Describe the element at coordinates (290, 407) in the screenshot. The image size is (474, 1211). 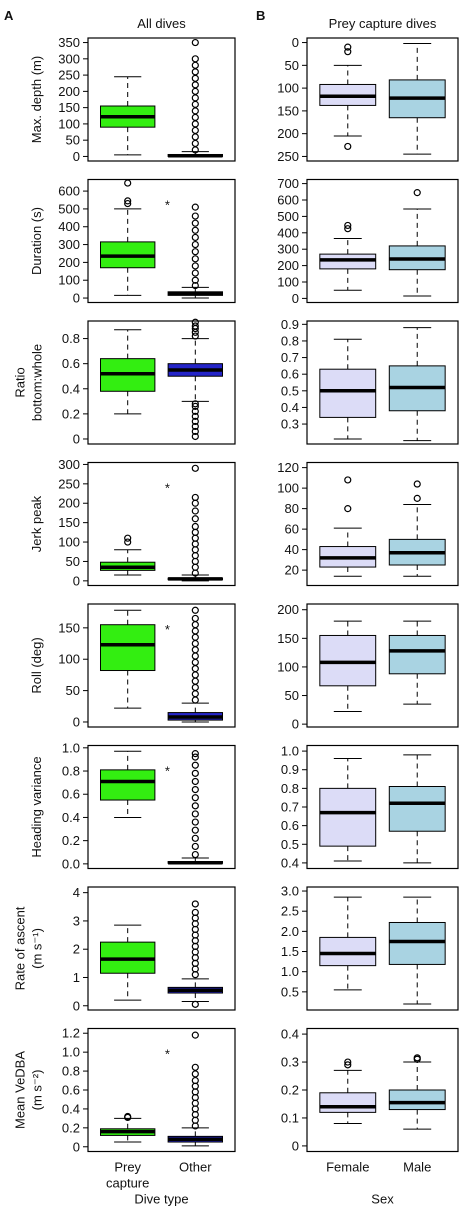
I see `y-tick-label: 0.4` at that location.